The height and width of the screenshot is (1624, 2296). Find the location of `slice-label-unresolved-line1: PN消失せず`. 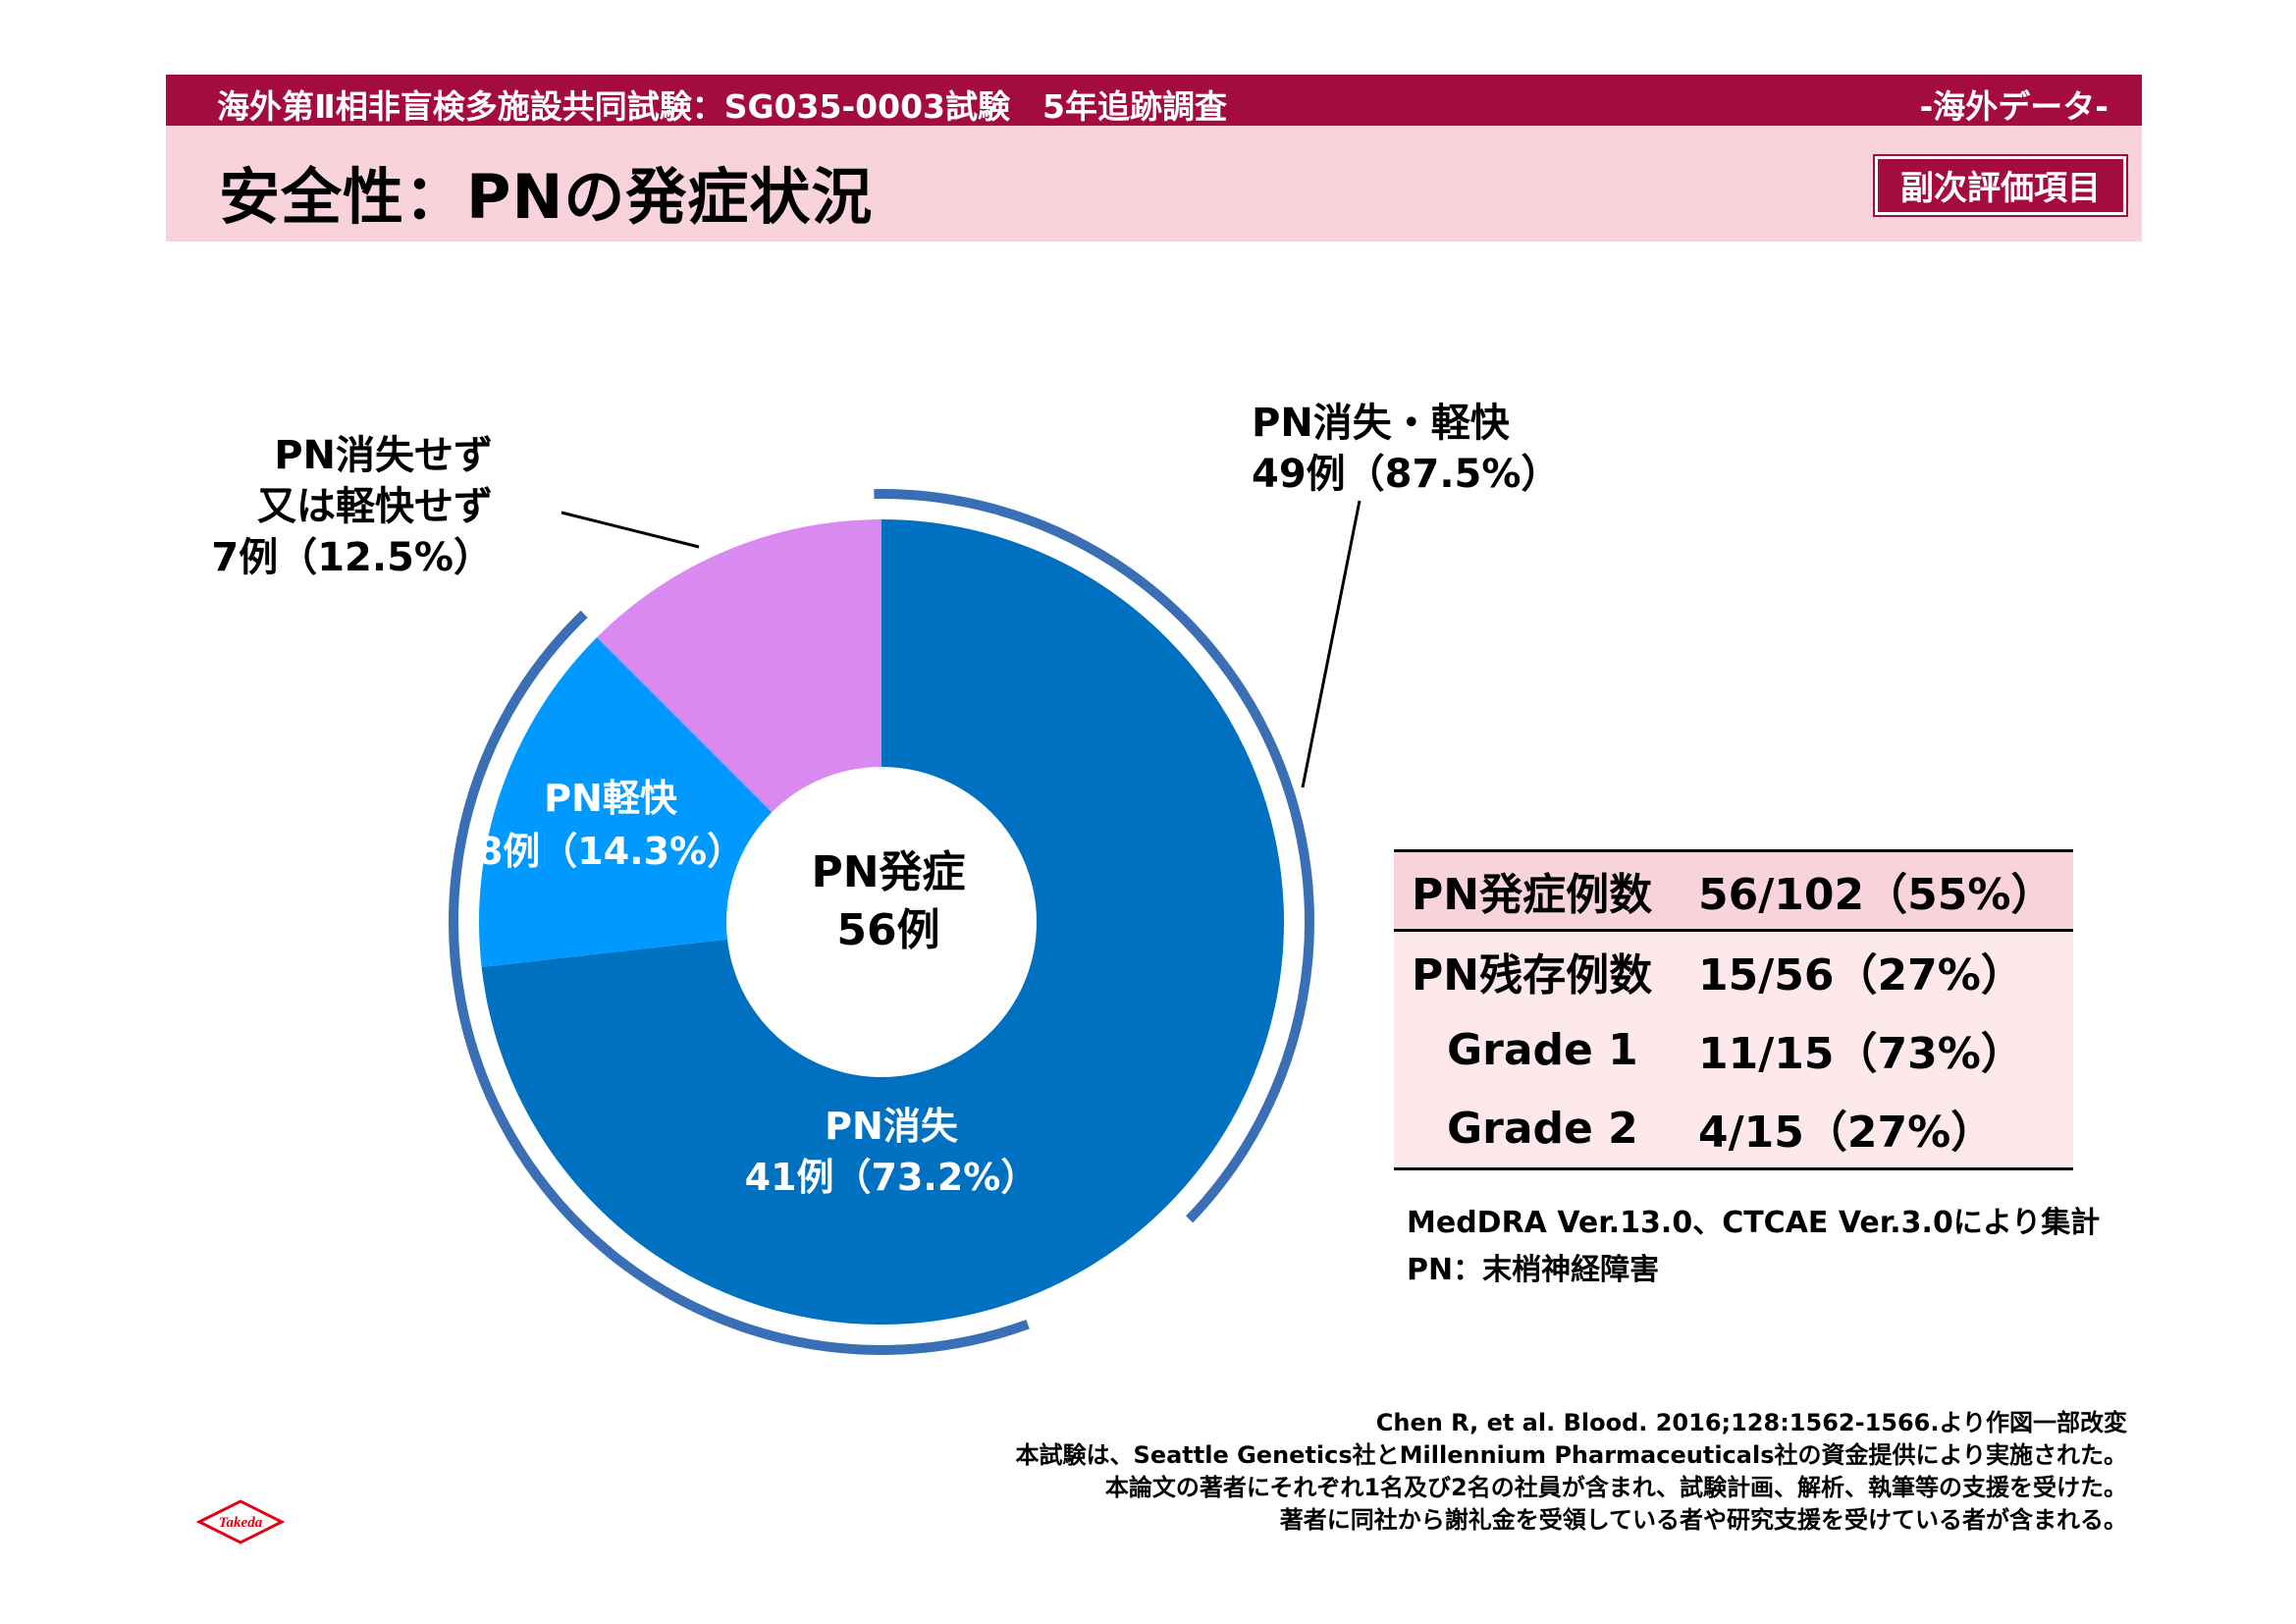

slice-label-unresolved-line1: PN消失せず is located at coordinates (383, 455).